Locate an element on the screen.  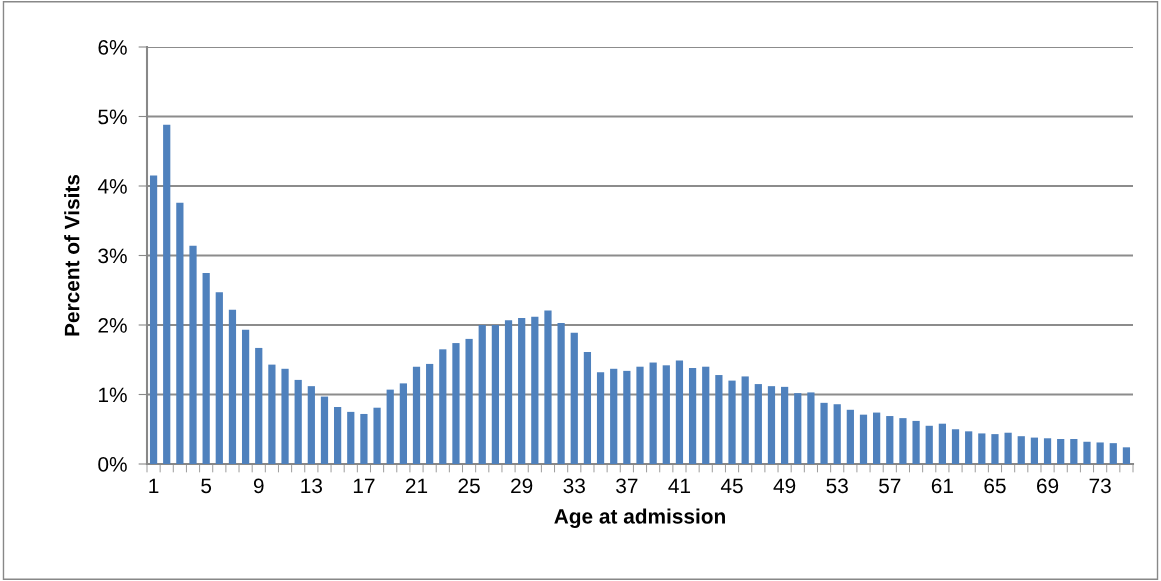
x-tick-label: 65 is located at coordinates (995, 486).